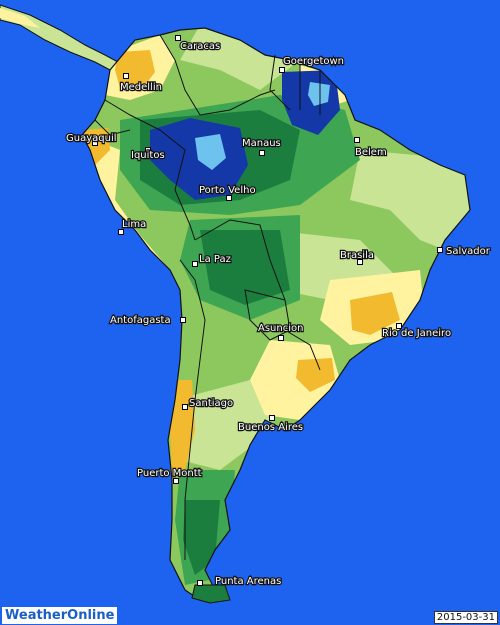 The image size is (500, 625). I want to click on city-label-caracas: Caracas, so click(200, 46).